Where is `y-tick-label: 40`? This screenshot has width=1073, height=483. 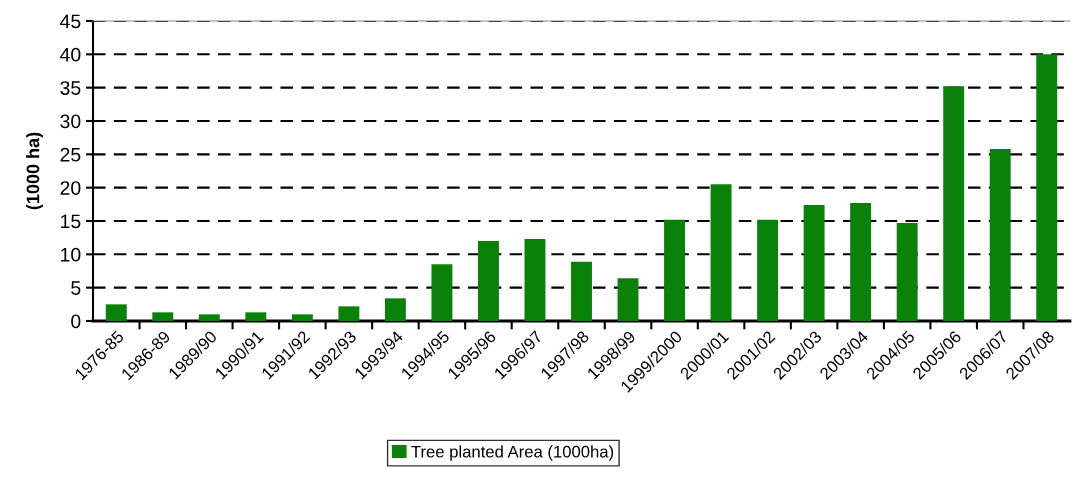 y-tick-label: 40 is located at coordinates (70, 54).